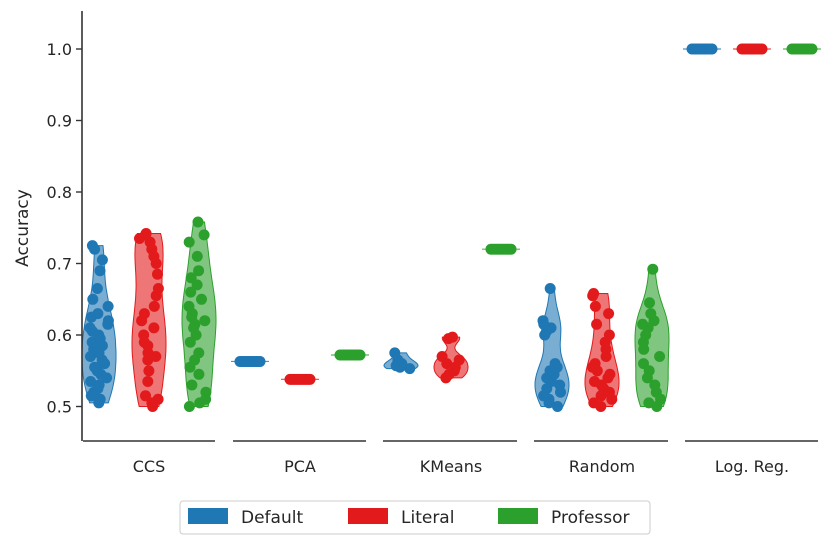 The width and height of the screenshot is (831, 547). I want to click on y-tick-label: 0.9, so click(59, 121).